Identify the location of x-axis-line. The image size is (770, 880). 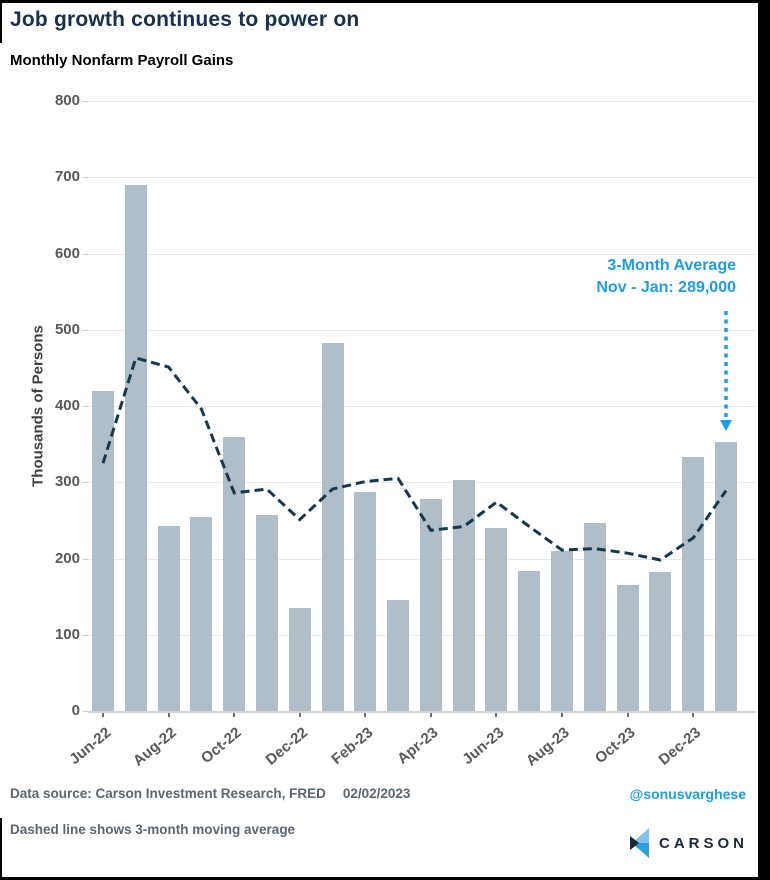
(422, 712).